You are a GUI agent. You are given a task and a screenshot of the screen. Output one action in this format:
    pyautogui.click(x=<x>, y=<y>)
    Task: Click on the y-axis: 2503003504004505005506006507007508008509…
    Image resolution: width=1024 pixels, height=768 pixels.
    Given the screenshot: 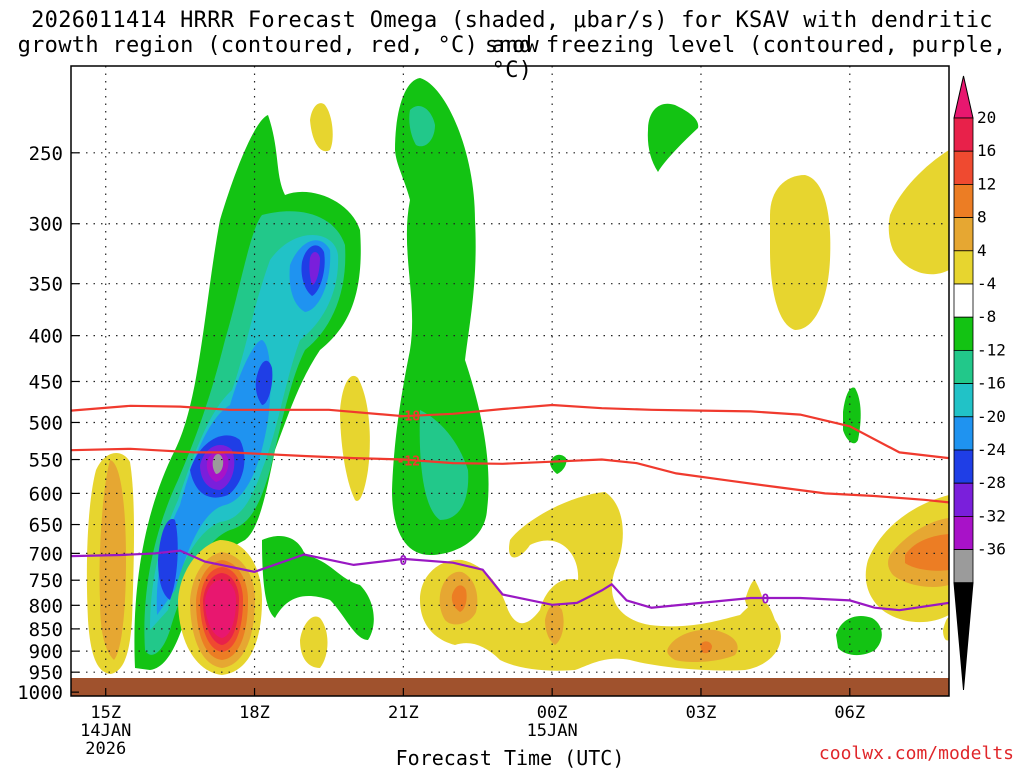 What is the action you would take?
    pyautogui.click(x=48, y=423)
    